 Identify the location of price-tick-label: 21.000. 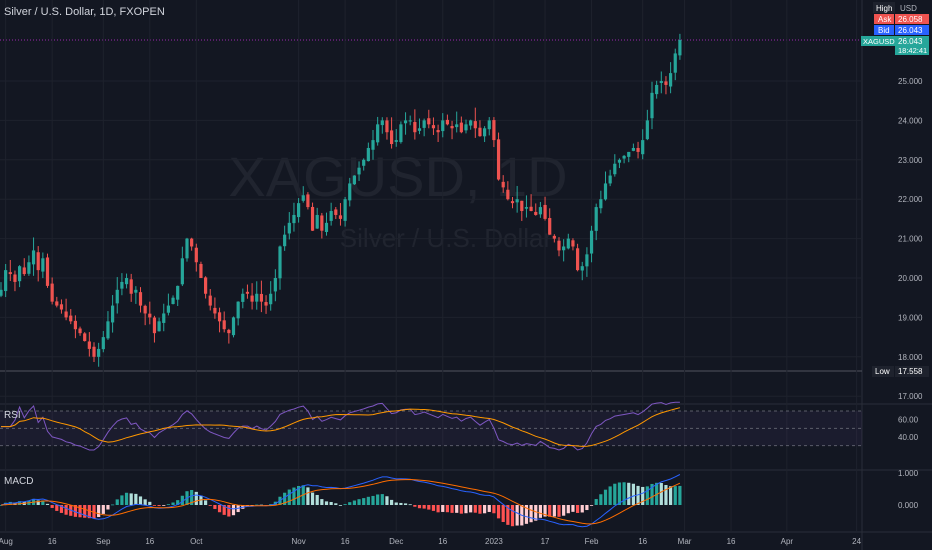
(910, 239).